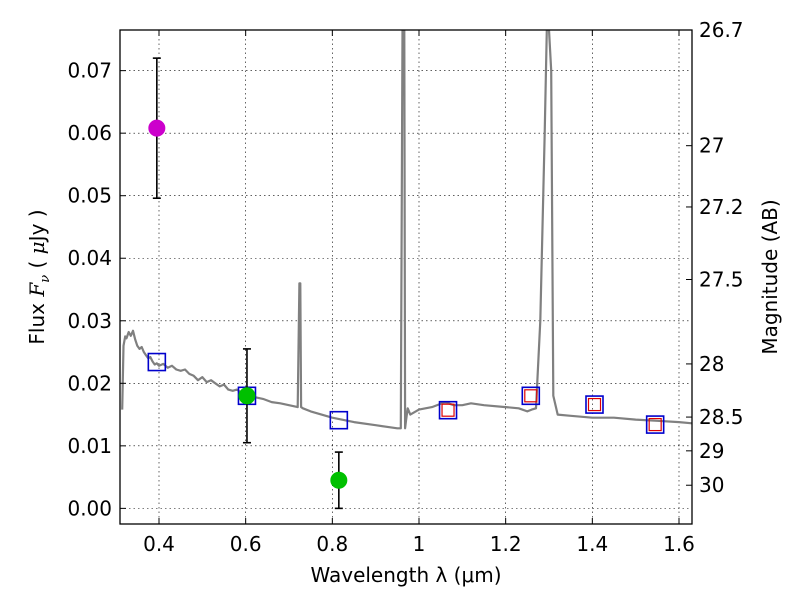 The width and height of the screenshot is (800, 600). I want to click on y-axis-label-unit: (, so click(37, 264).